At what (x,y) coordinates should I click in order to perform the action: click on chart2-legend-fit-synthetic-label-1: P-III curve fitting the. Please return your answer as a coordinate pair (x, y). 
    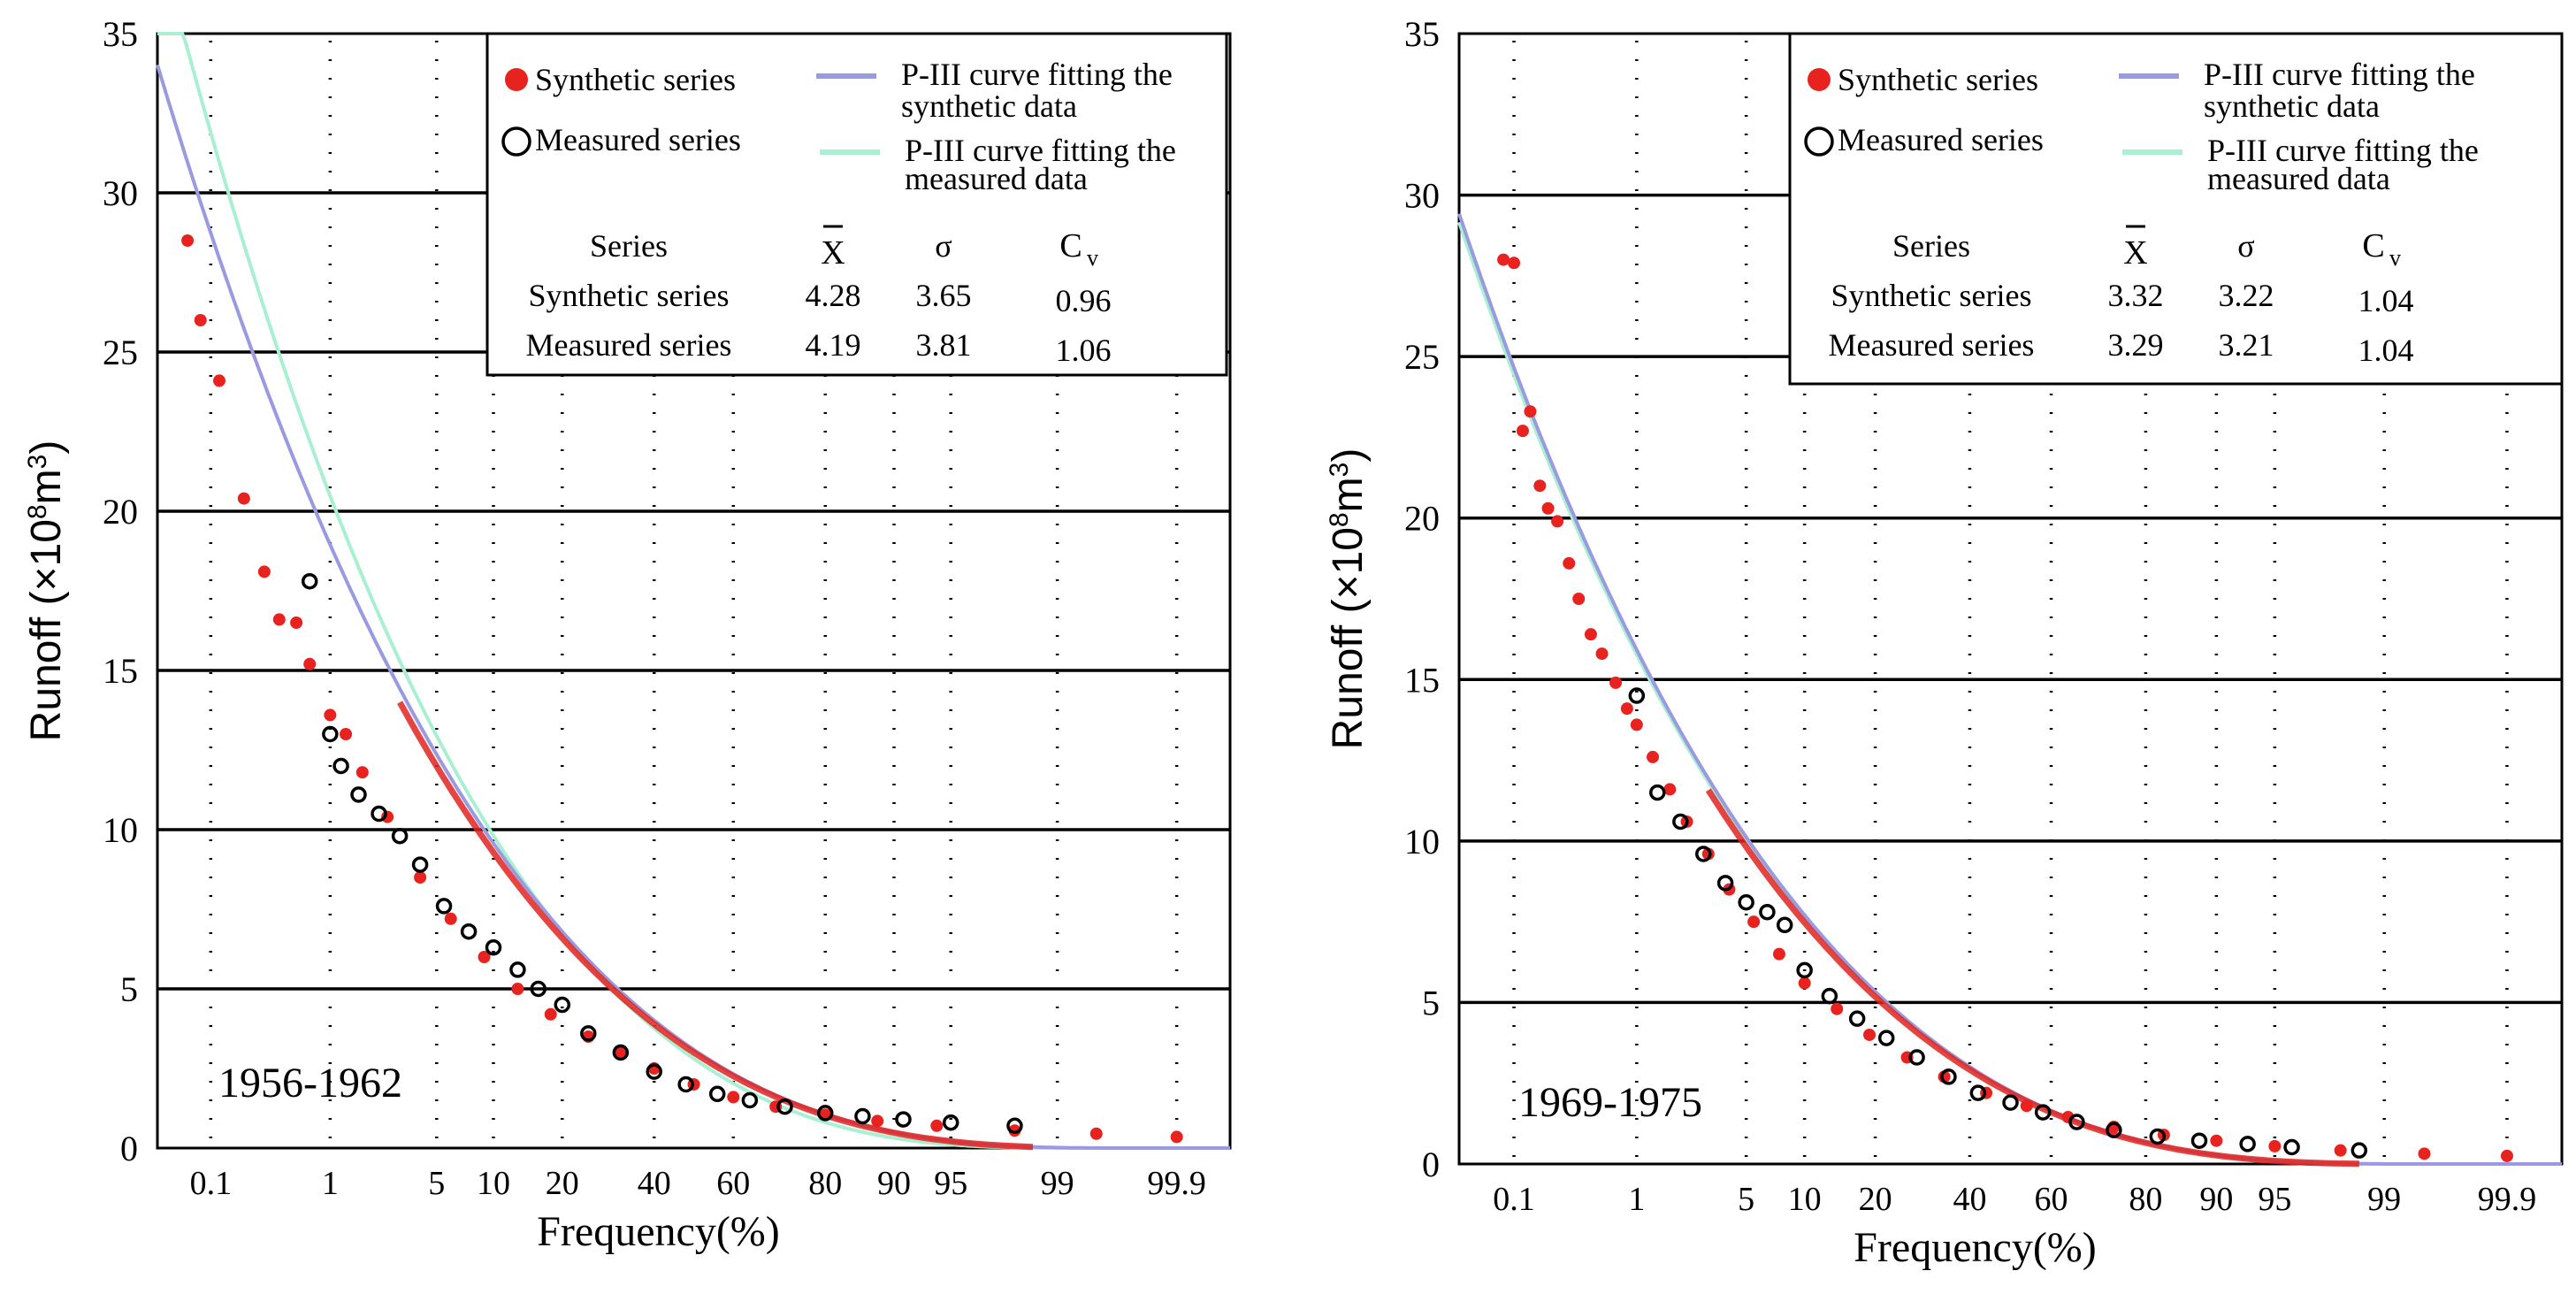
    Looking at the image, I should click on (2340, 74).